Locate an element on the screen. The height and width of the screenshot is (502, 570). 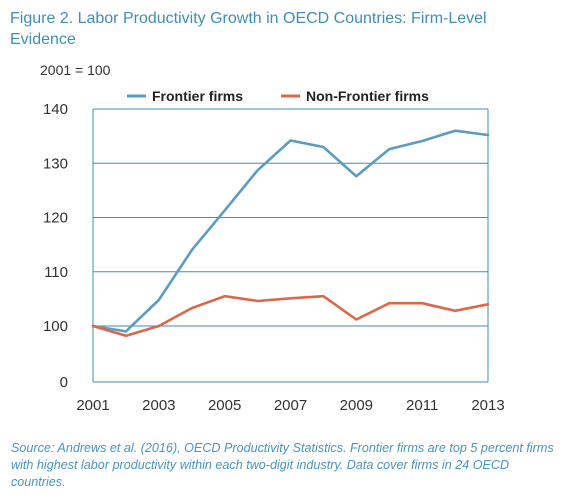
legend: Frontier firms Non-Frontier firms is located at coordinates (278, 96).